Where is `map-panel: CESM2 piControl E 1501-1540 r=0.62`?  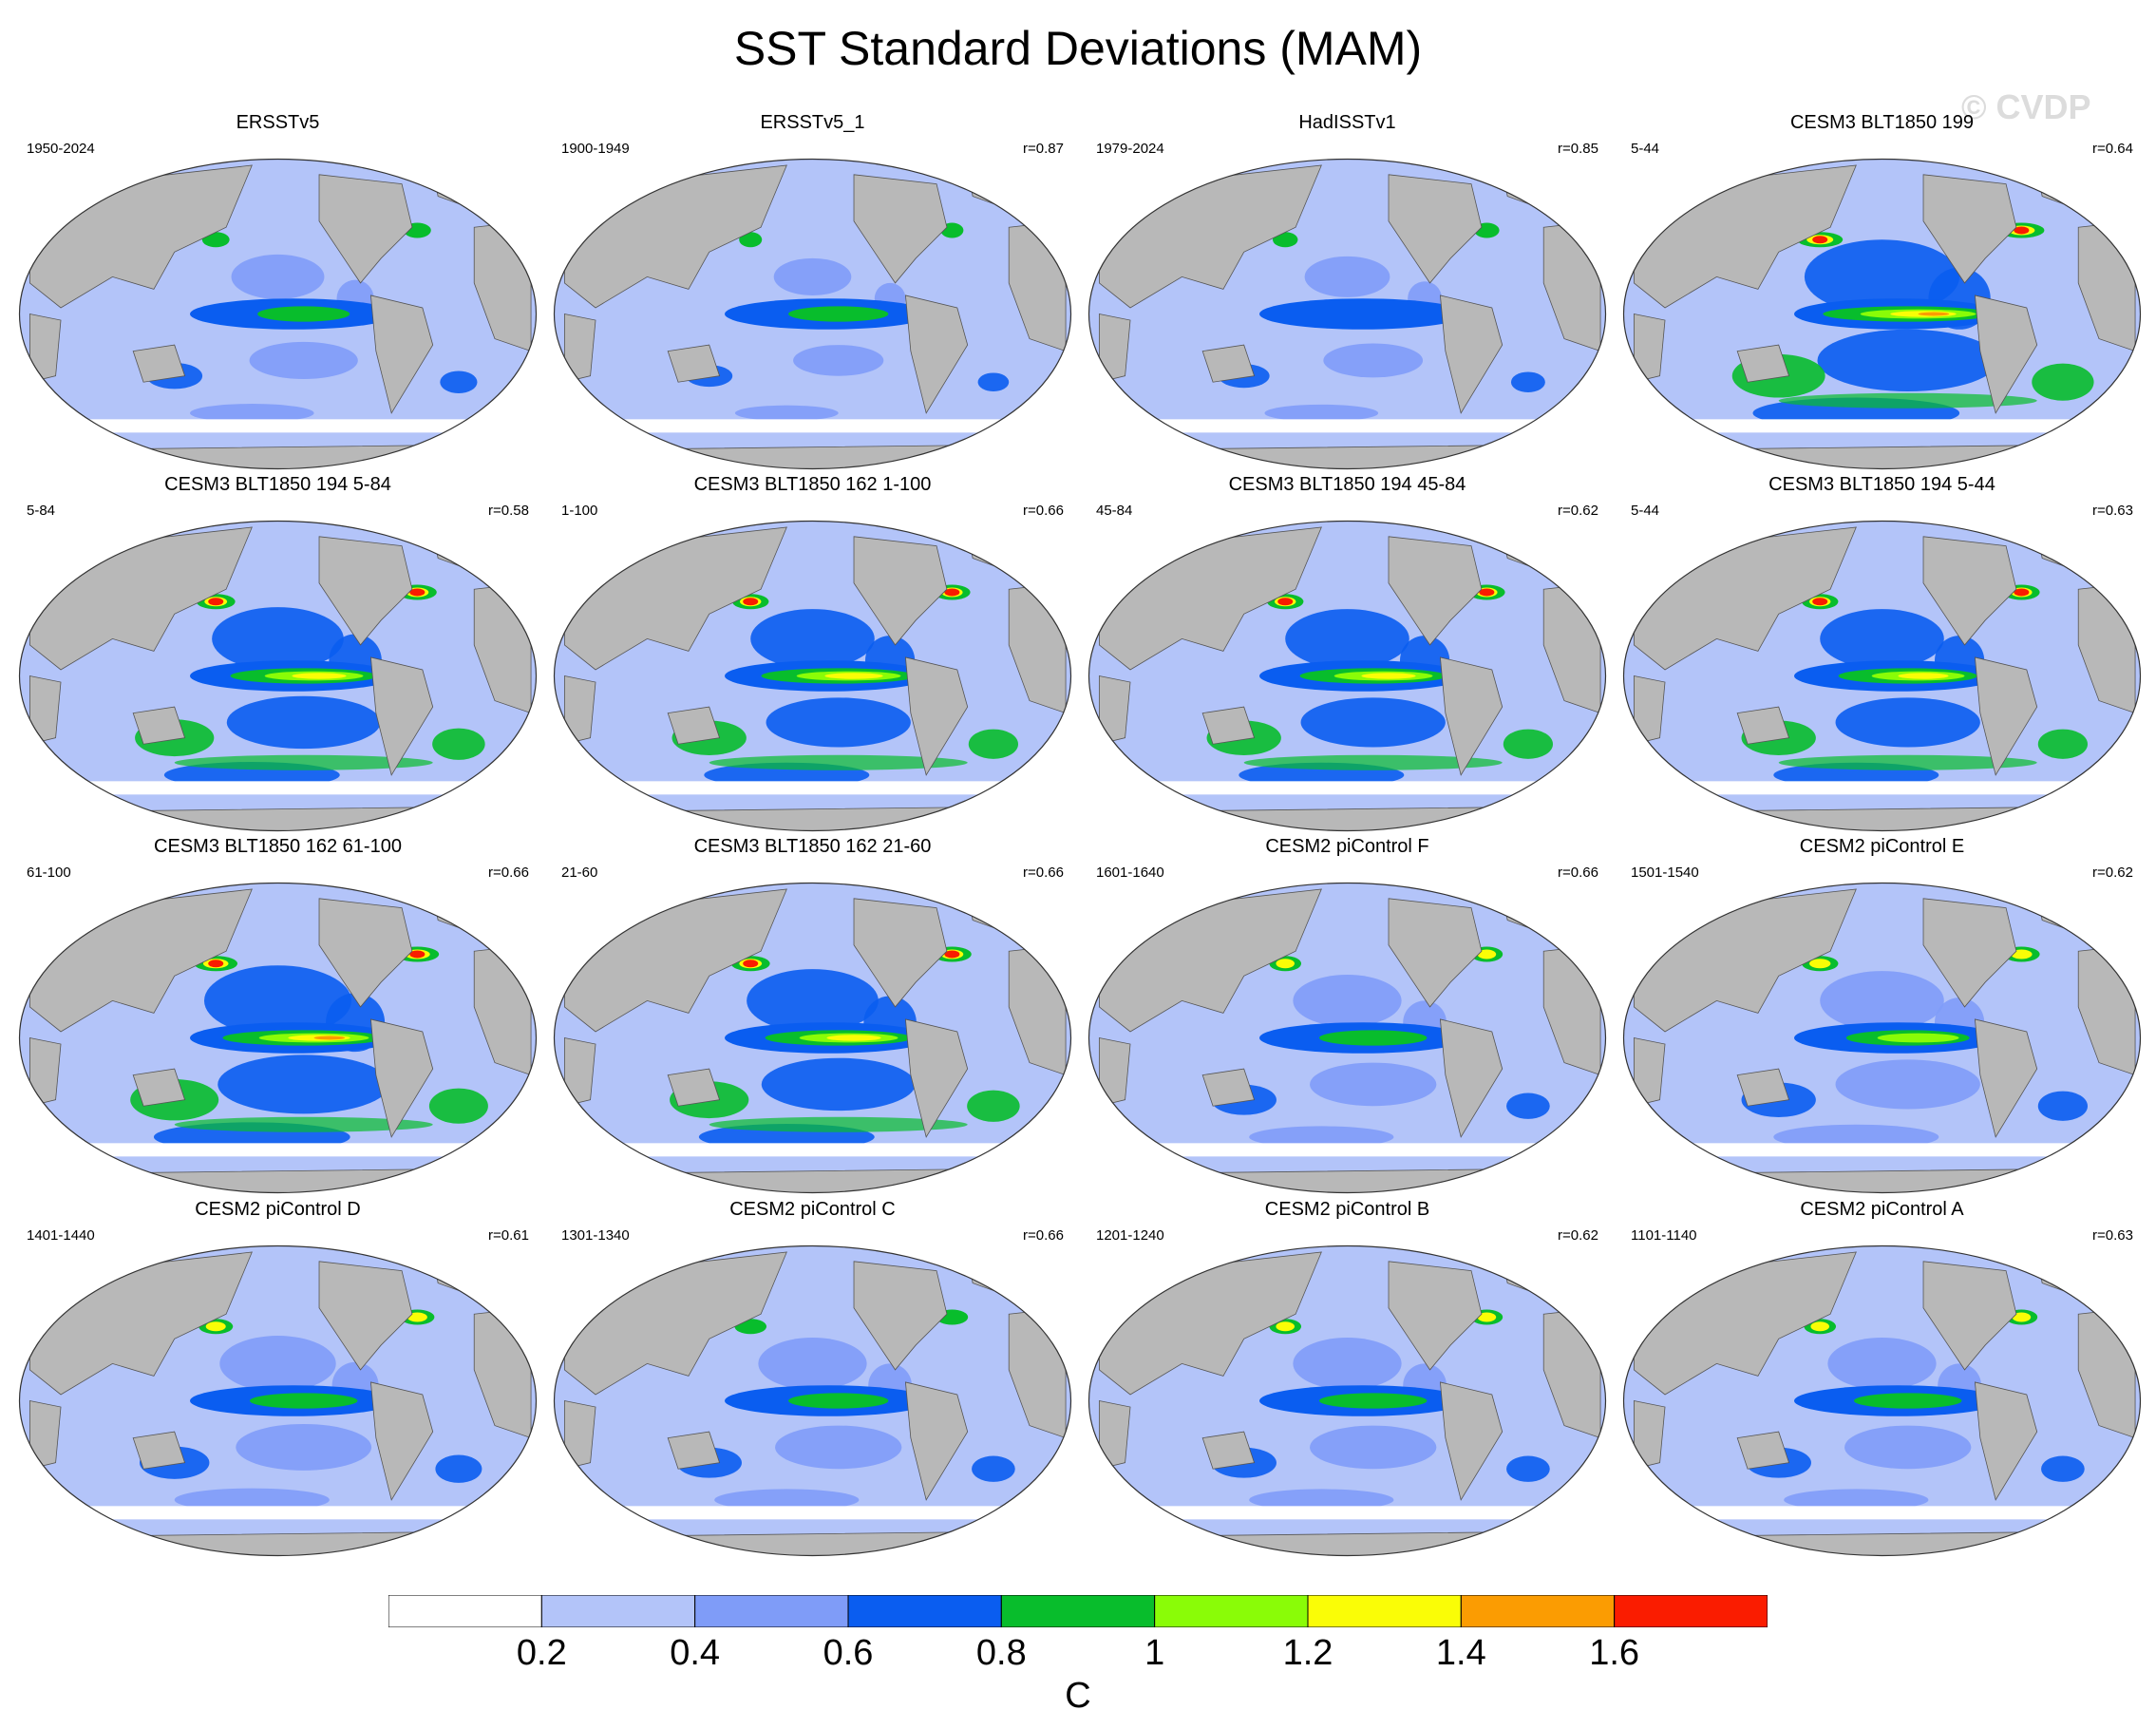 map-panel: CESM2 piControl E 1501-1540 r=0.62 is located at coordinates (1882, 1016).